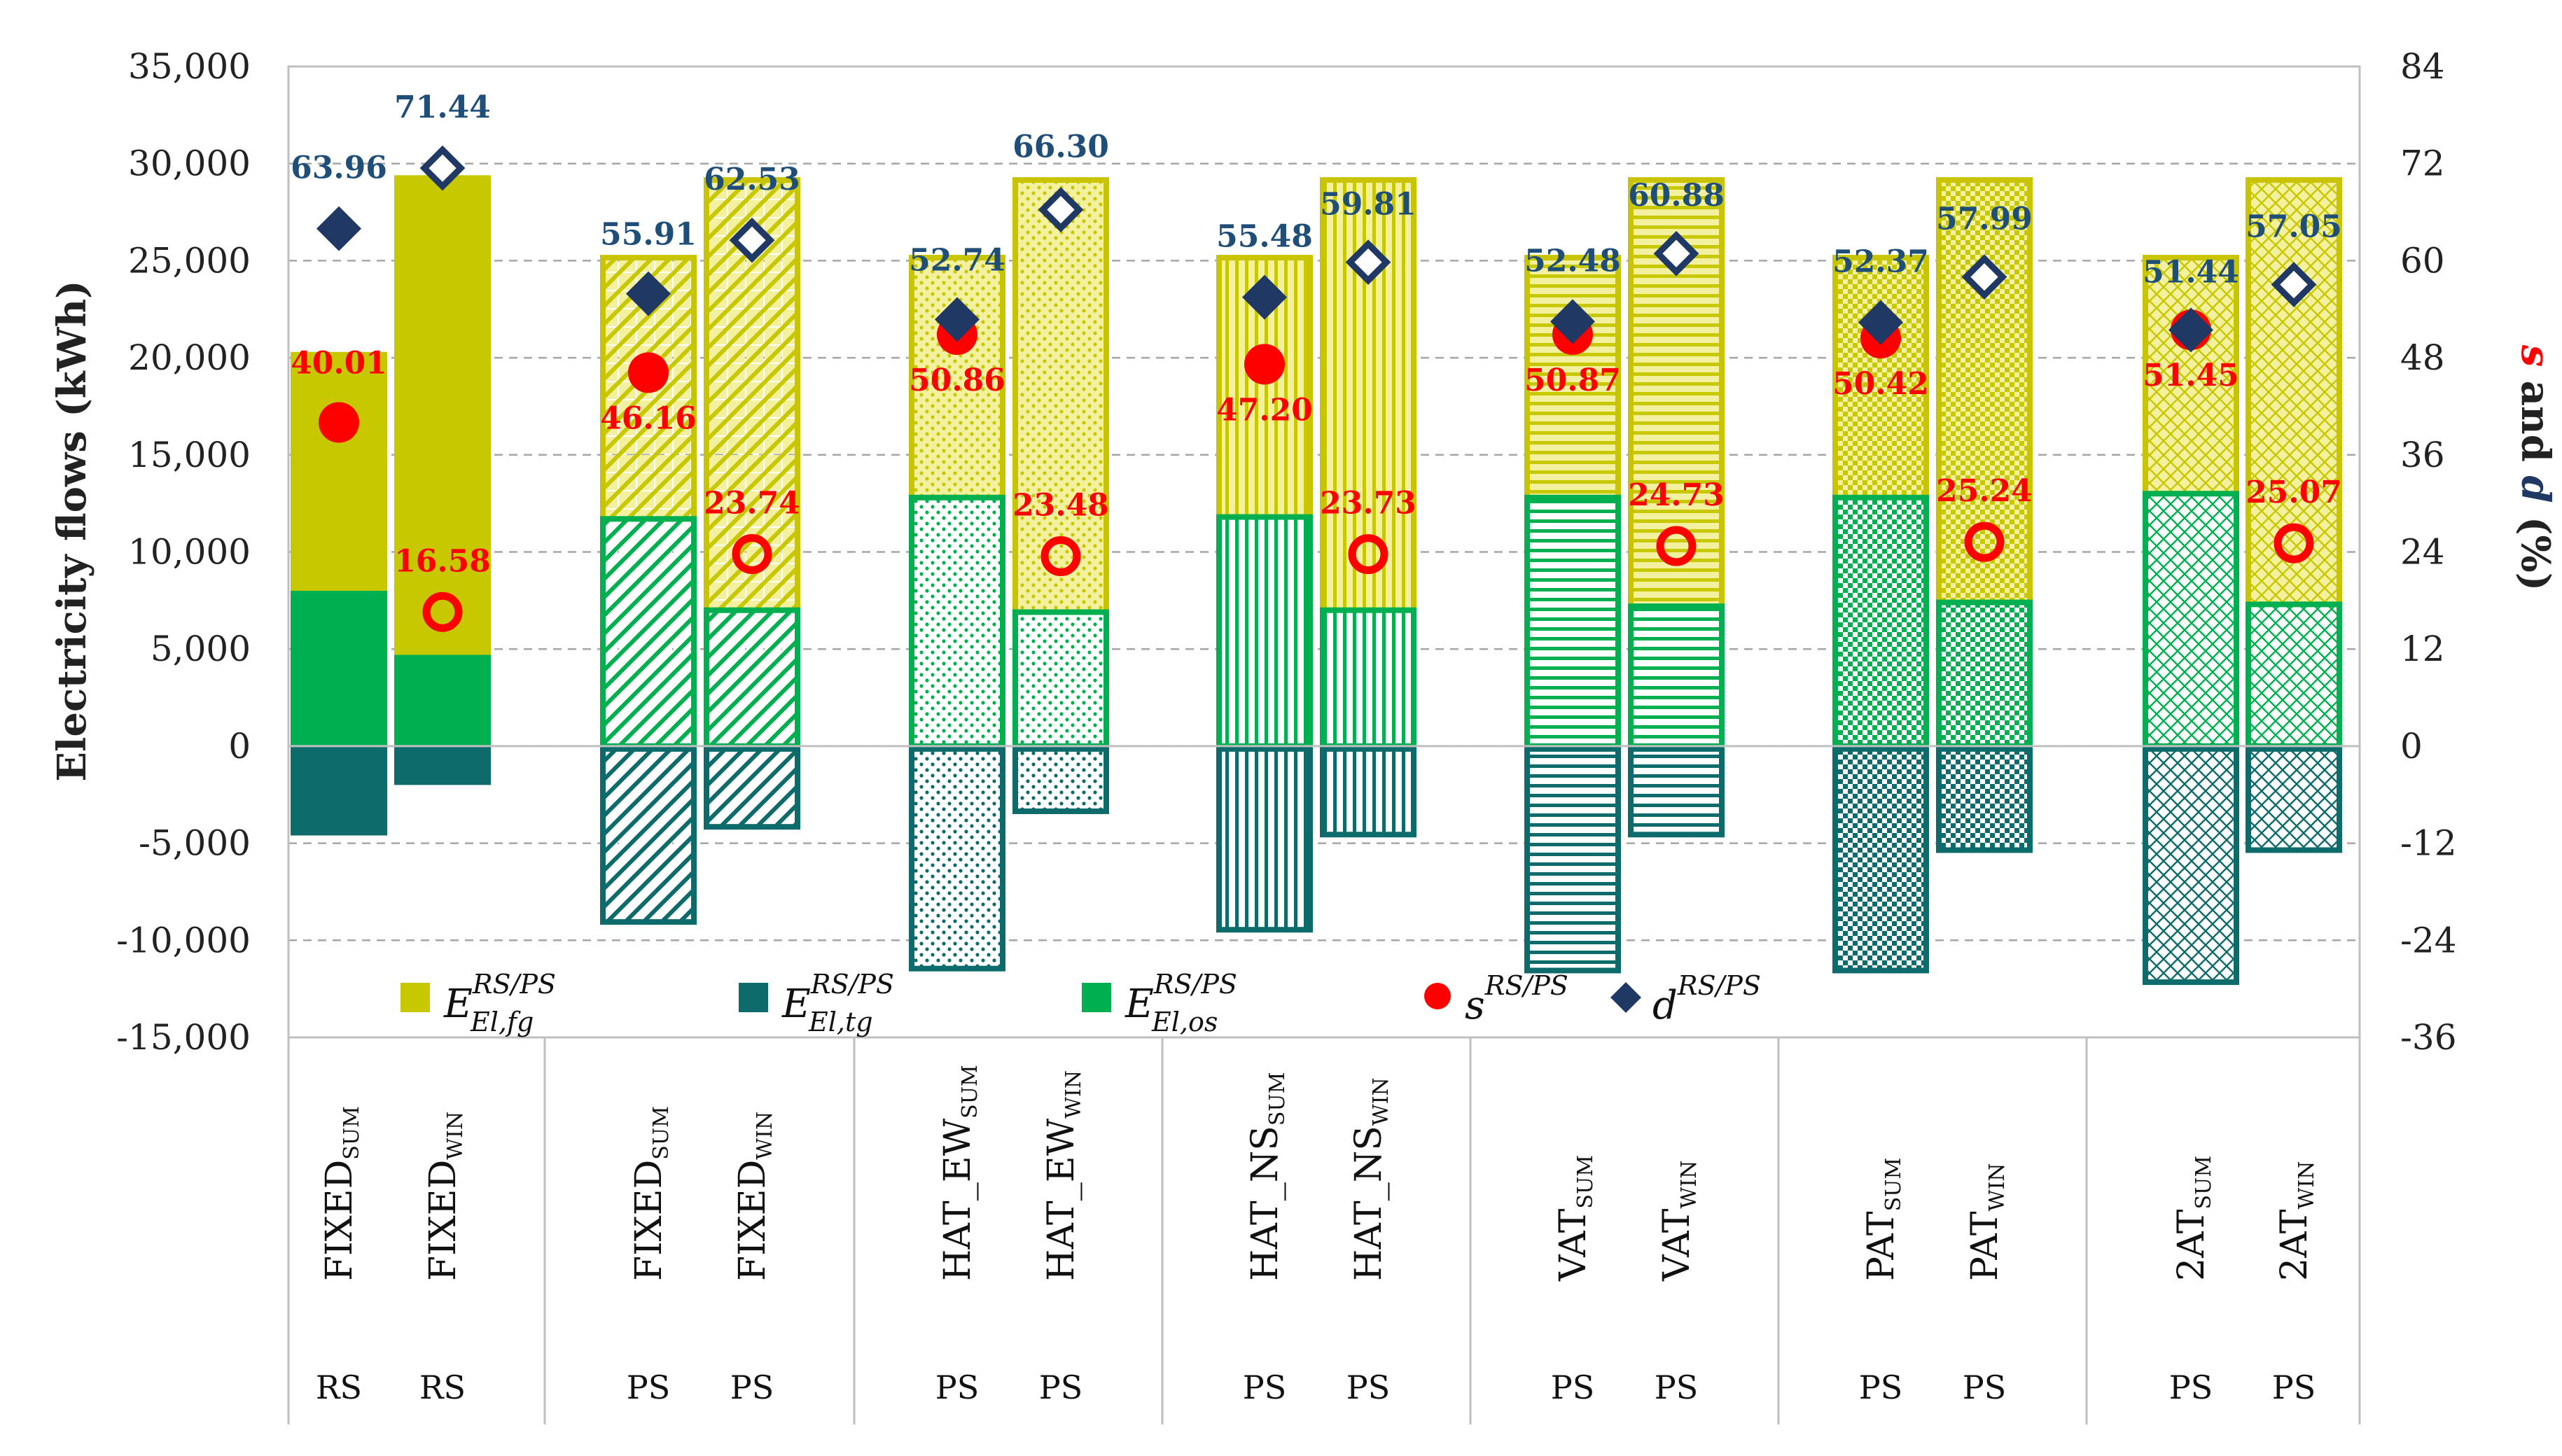  I want to click on y-right-title-d: d, so click(2535, 489).